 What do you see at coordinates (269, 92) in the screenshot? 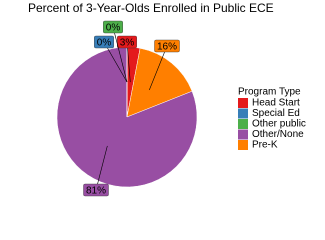
I see `legend-title: Program Type` at bounding box center [269, 92].